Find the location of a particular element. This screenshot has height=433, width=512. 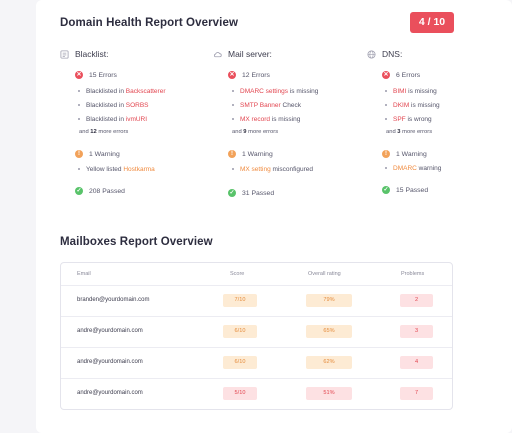

dns-warning-item: DMARC warning is located at coordinates (413, 168).